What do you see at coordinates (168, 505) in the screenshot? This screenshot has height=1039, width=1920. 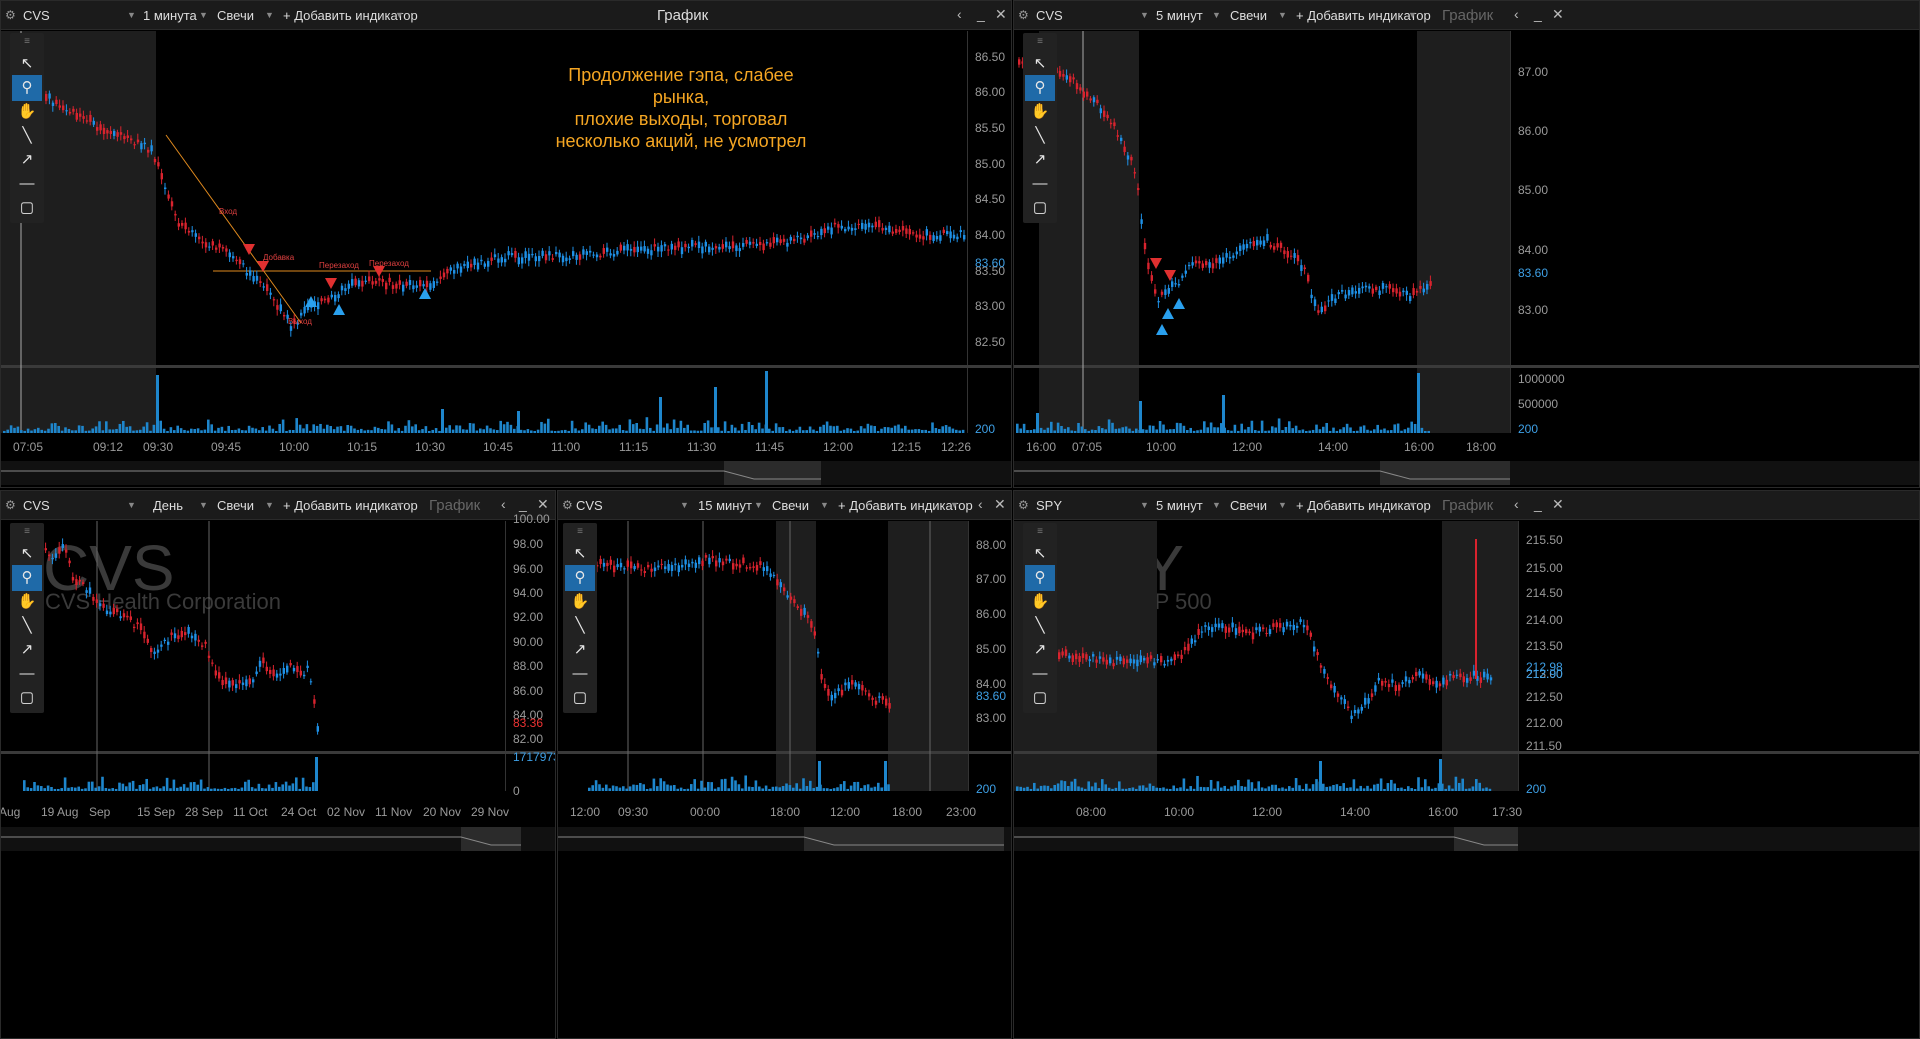 I see `interval-select: День` at bounding box center [168, 505].